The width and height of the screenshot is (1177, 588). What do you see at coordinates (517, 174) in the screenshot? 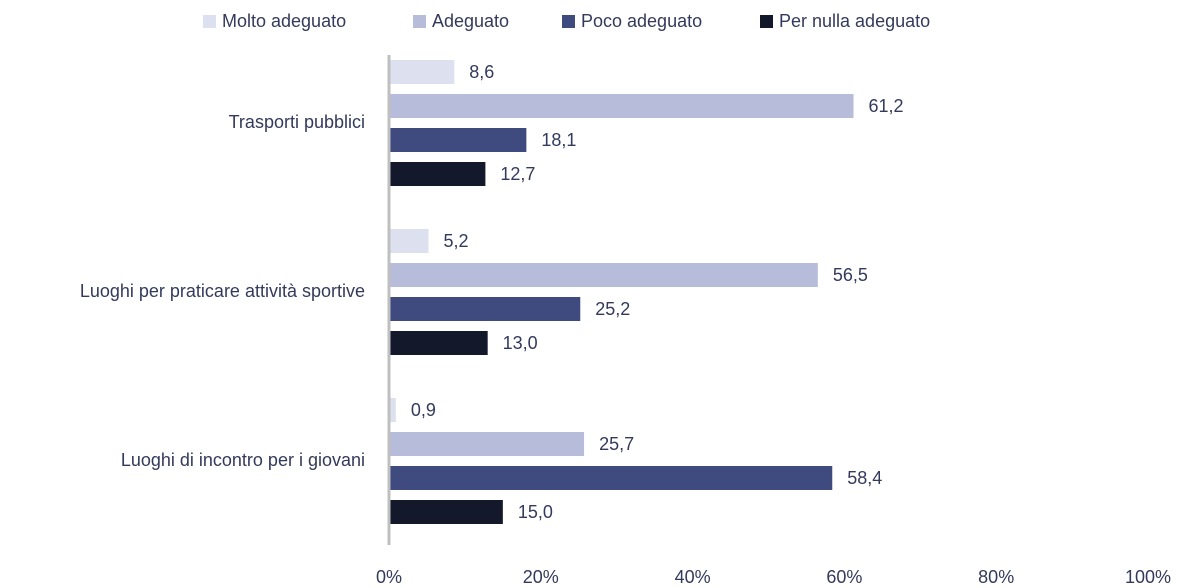
I see `data-label: 12,7` at bounding box center [517, 174].